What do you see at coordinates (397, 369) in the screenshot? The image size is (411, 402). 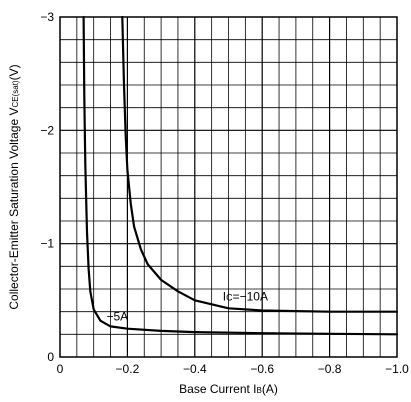 I see `x-tick-label: −1.0` at bounding box center [397, 369].